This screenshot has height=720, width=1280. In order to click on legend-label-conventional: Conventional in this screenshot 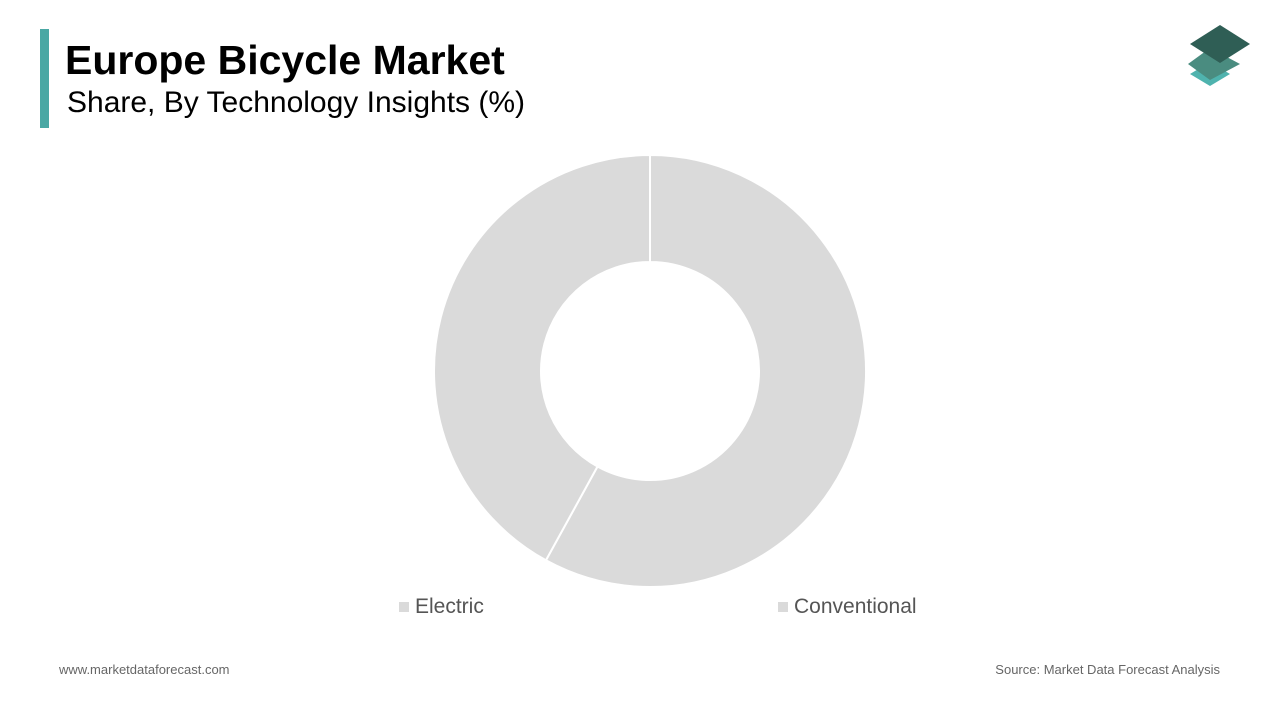, I will do `click(855, 606)`.